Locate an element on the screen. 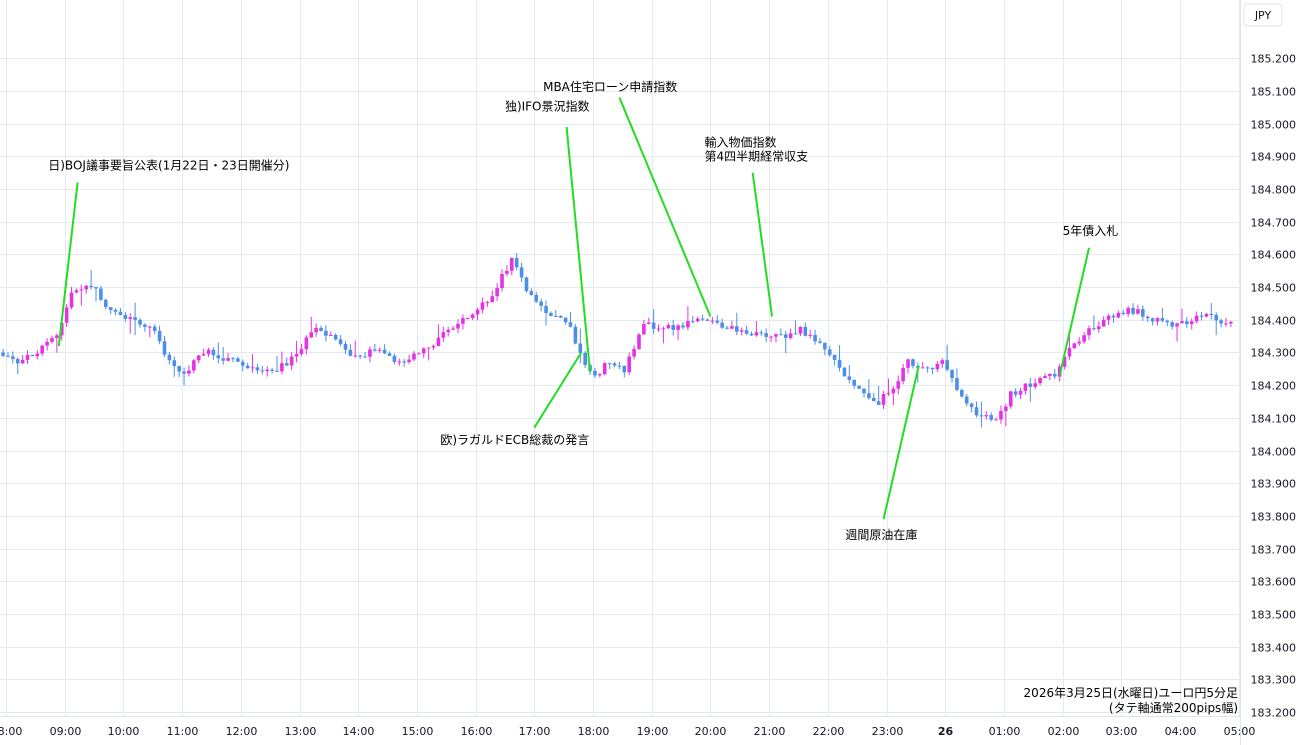 The height and width of the screenshot is (745, 1300). annotation-leader-line is located at coordinates (558, 390).